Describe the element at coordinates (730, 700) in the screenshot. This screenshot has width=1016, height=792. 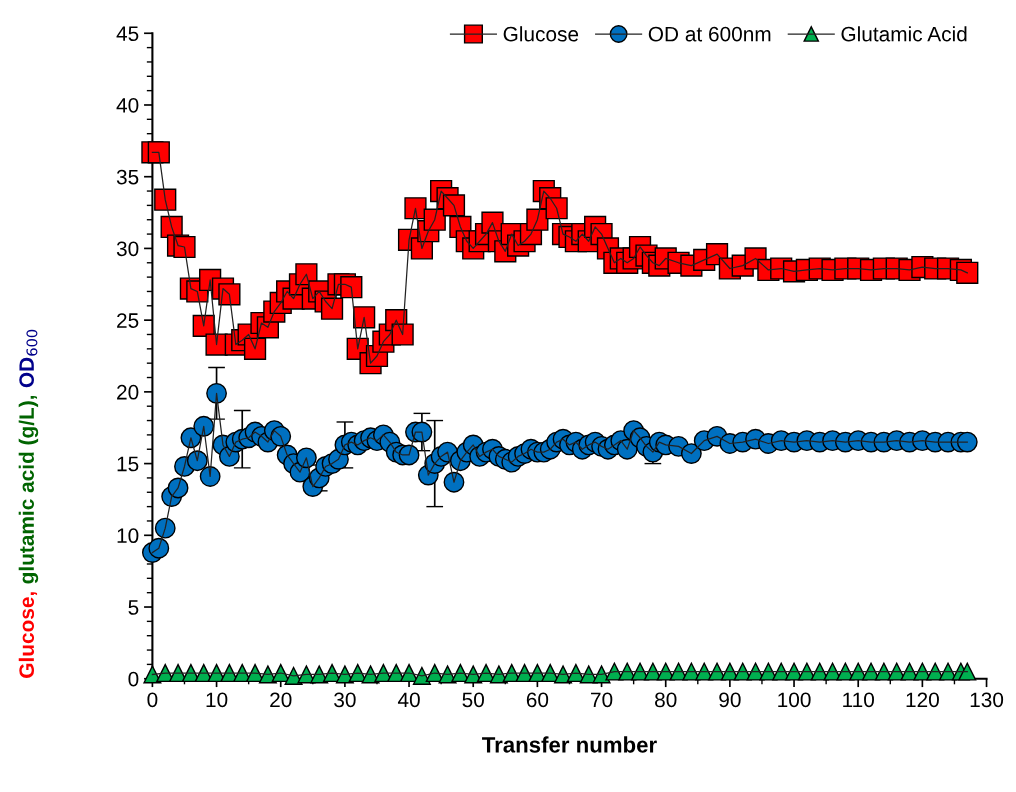
I see `x-tick-label: 90` at that location.